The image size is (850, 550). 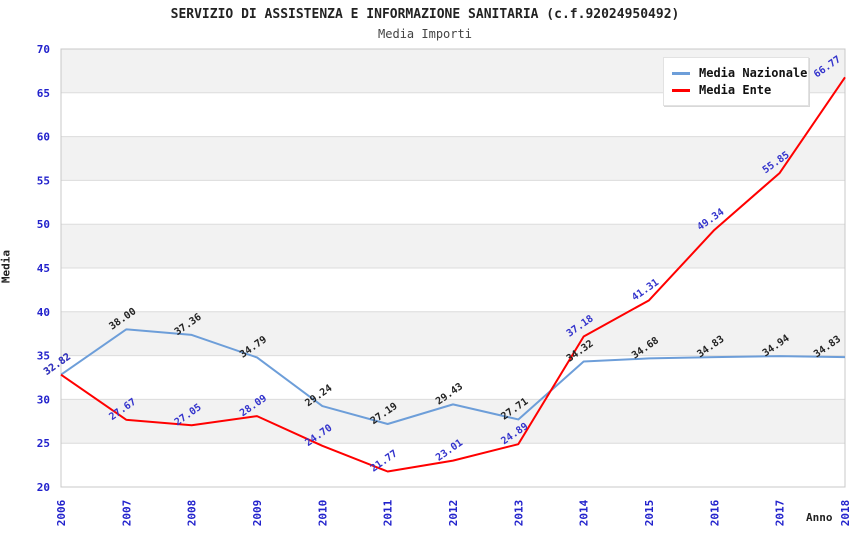 What do you see at coordinates (518, 513) in the screenshot?
I see `x-tick-label: 2013` at bounding box center [518, 513].